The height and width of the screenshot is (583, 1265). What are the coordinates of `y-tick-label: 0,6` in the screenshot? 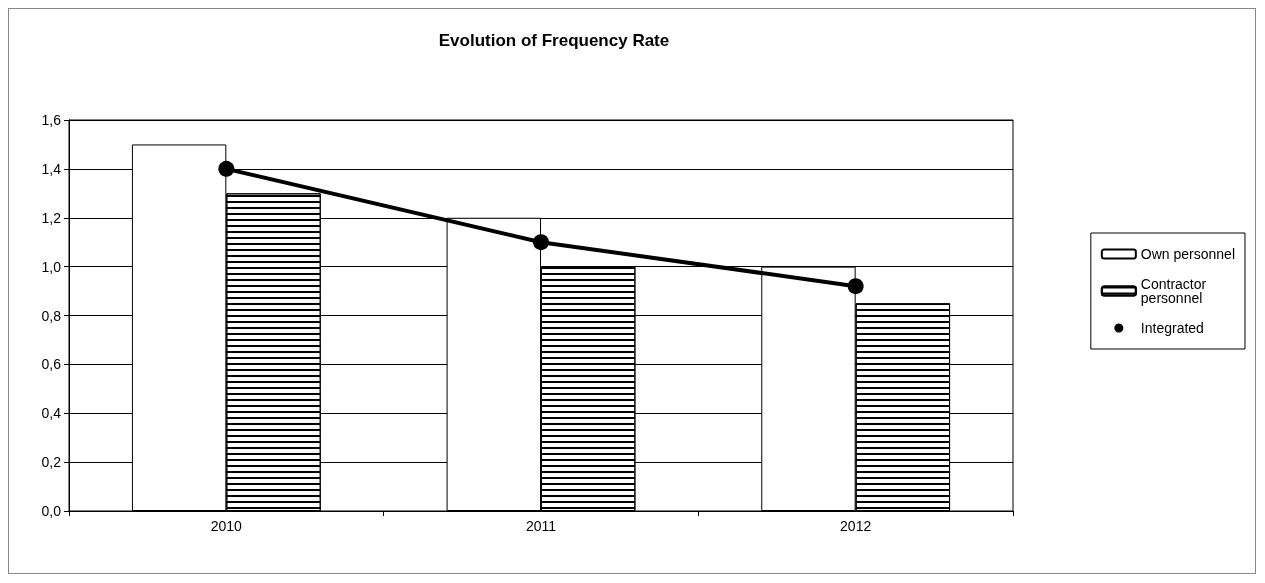 It's located at (51, 364).